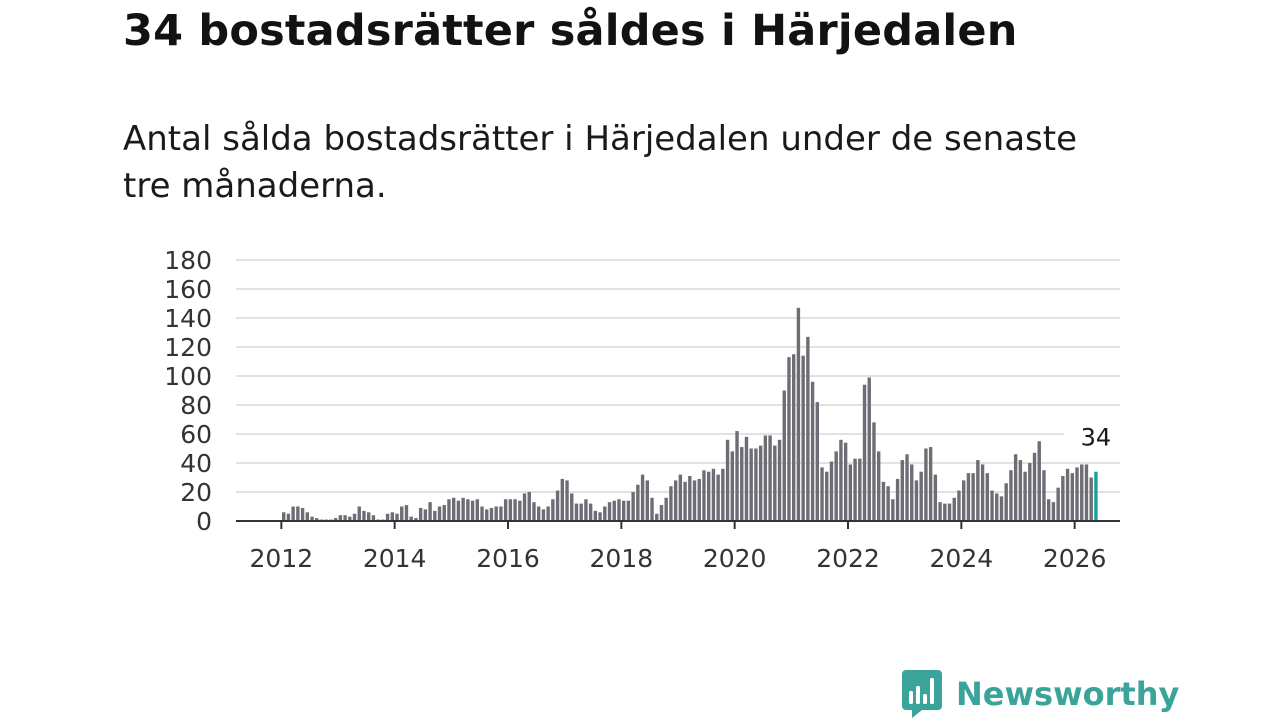 The width and height of the screenshot is (1280, 720). What do you see at coordinates (570, 31) in the screenshot?
I see `chart-title: 34 bostadsrätter såldes i Härjedalen` at bounding box center [570, 31].